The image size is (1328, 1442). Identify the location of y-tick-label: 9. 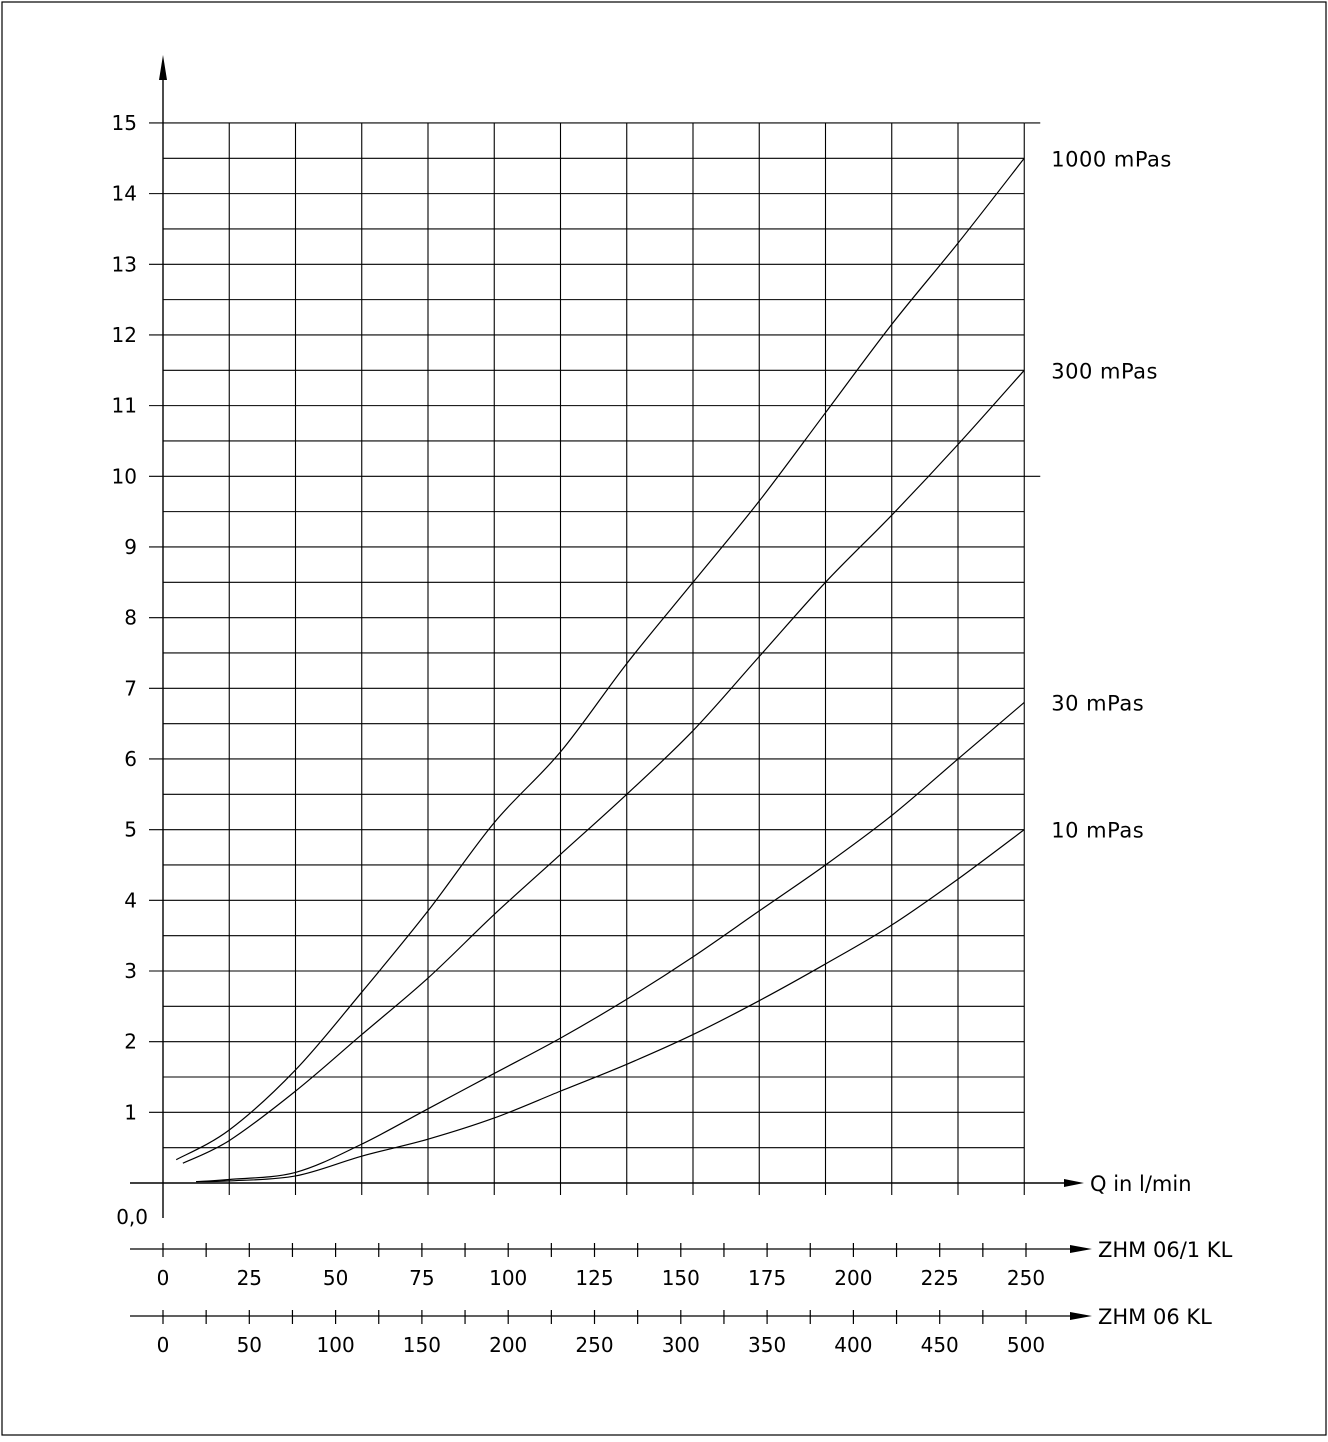
(130, 547).